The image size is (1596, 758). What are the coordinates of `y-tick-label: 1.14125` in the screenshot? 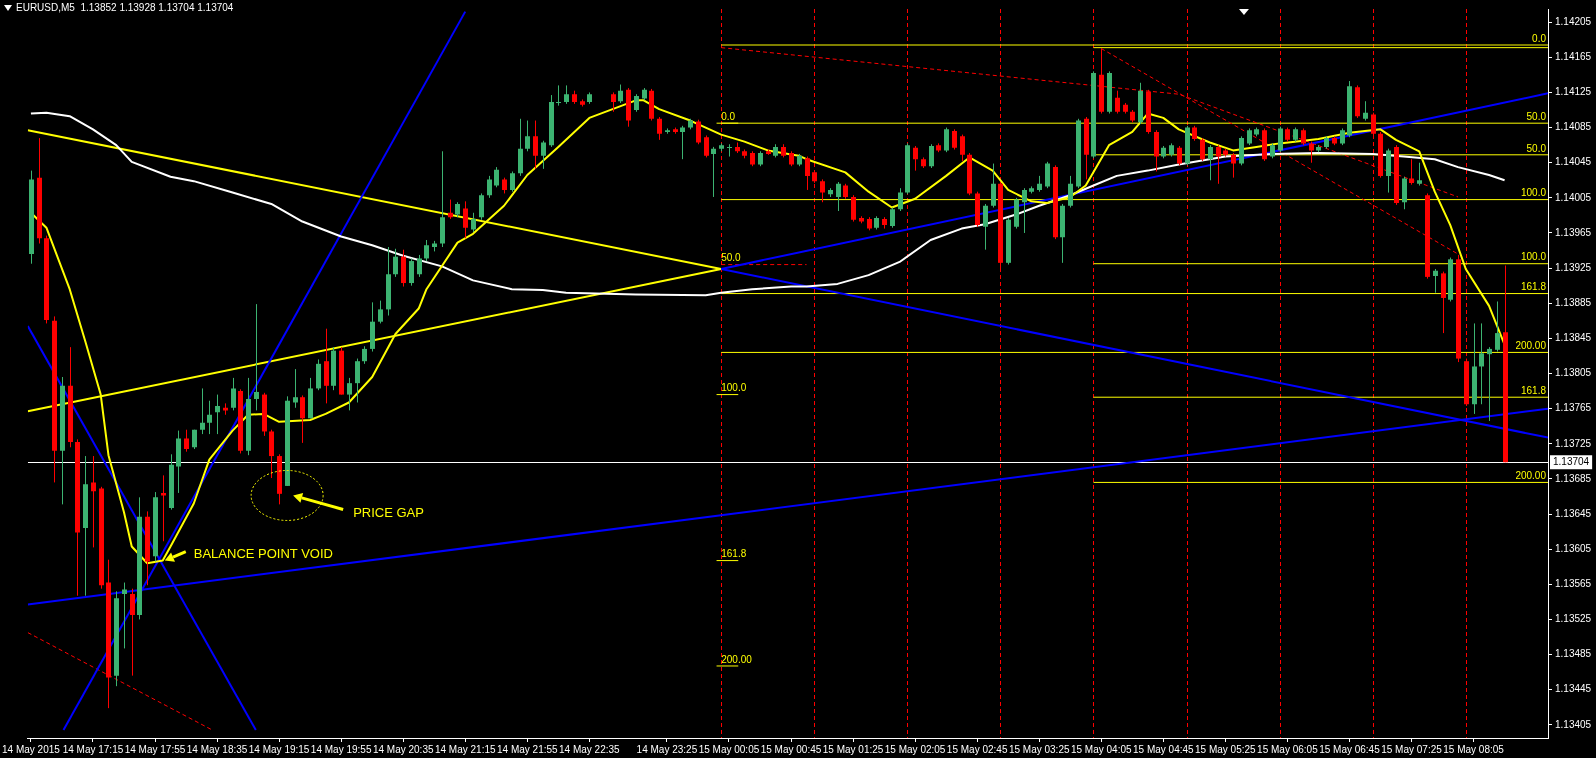 It's located at (1573, 92).